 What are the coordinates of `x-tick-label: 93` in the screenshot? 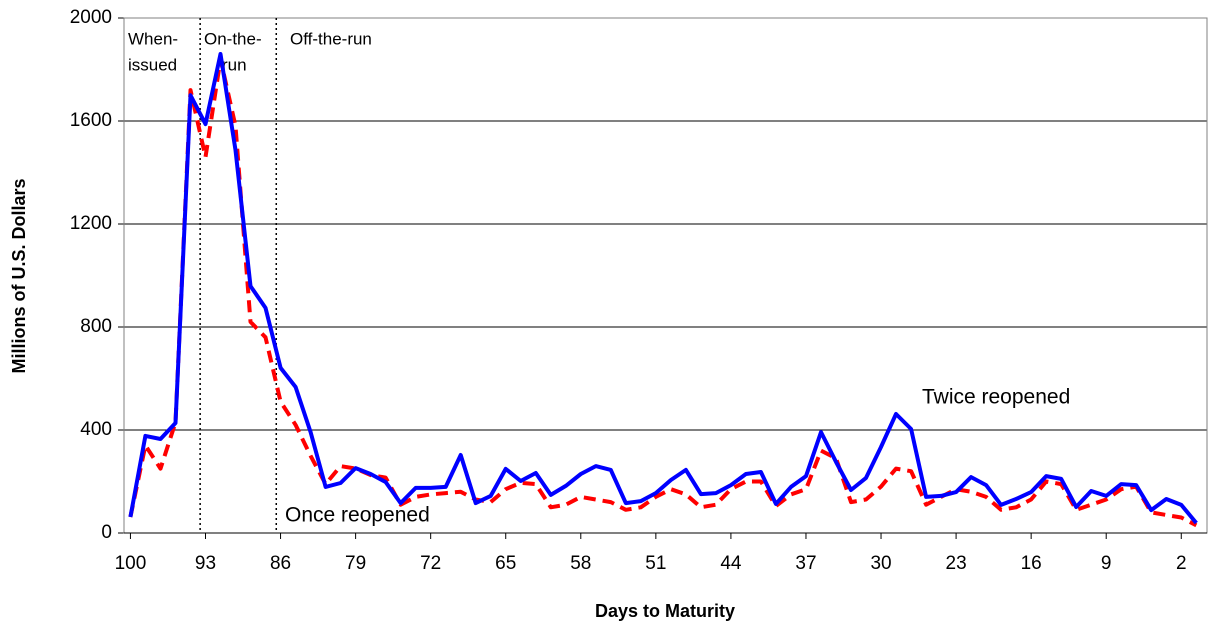 It's located at (205, 563).